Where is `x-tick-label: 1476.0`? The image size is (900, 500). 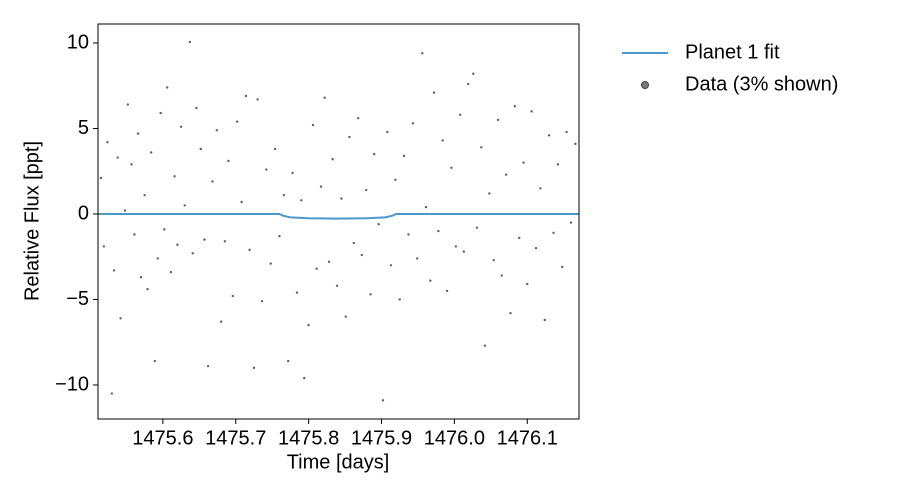
x-tick-label: 1476.0 is located at coordinates (454, 438).